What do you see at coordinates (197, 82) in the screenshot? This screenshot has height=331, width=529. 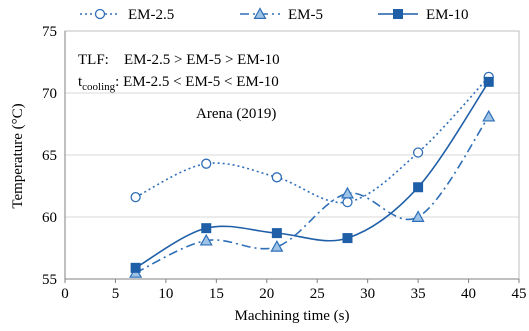 I see `annotation-tcooling-text: : EM-2.5 < EM-5 < EM-10` at bounding box center [197, 82].